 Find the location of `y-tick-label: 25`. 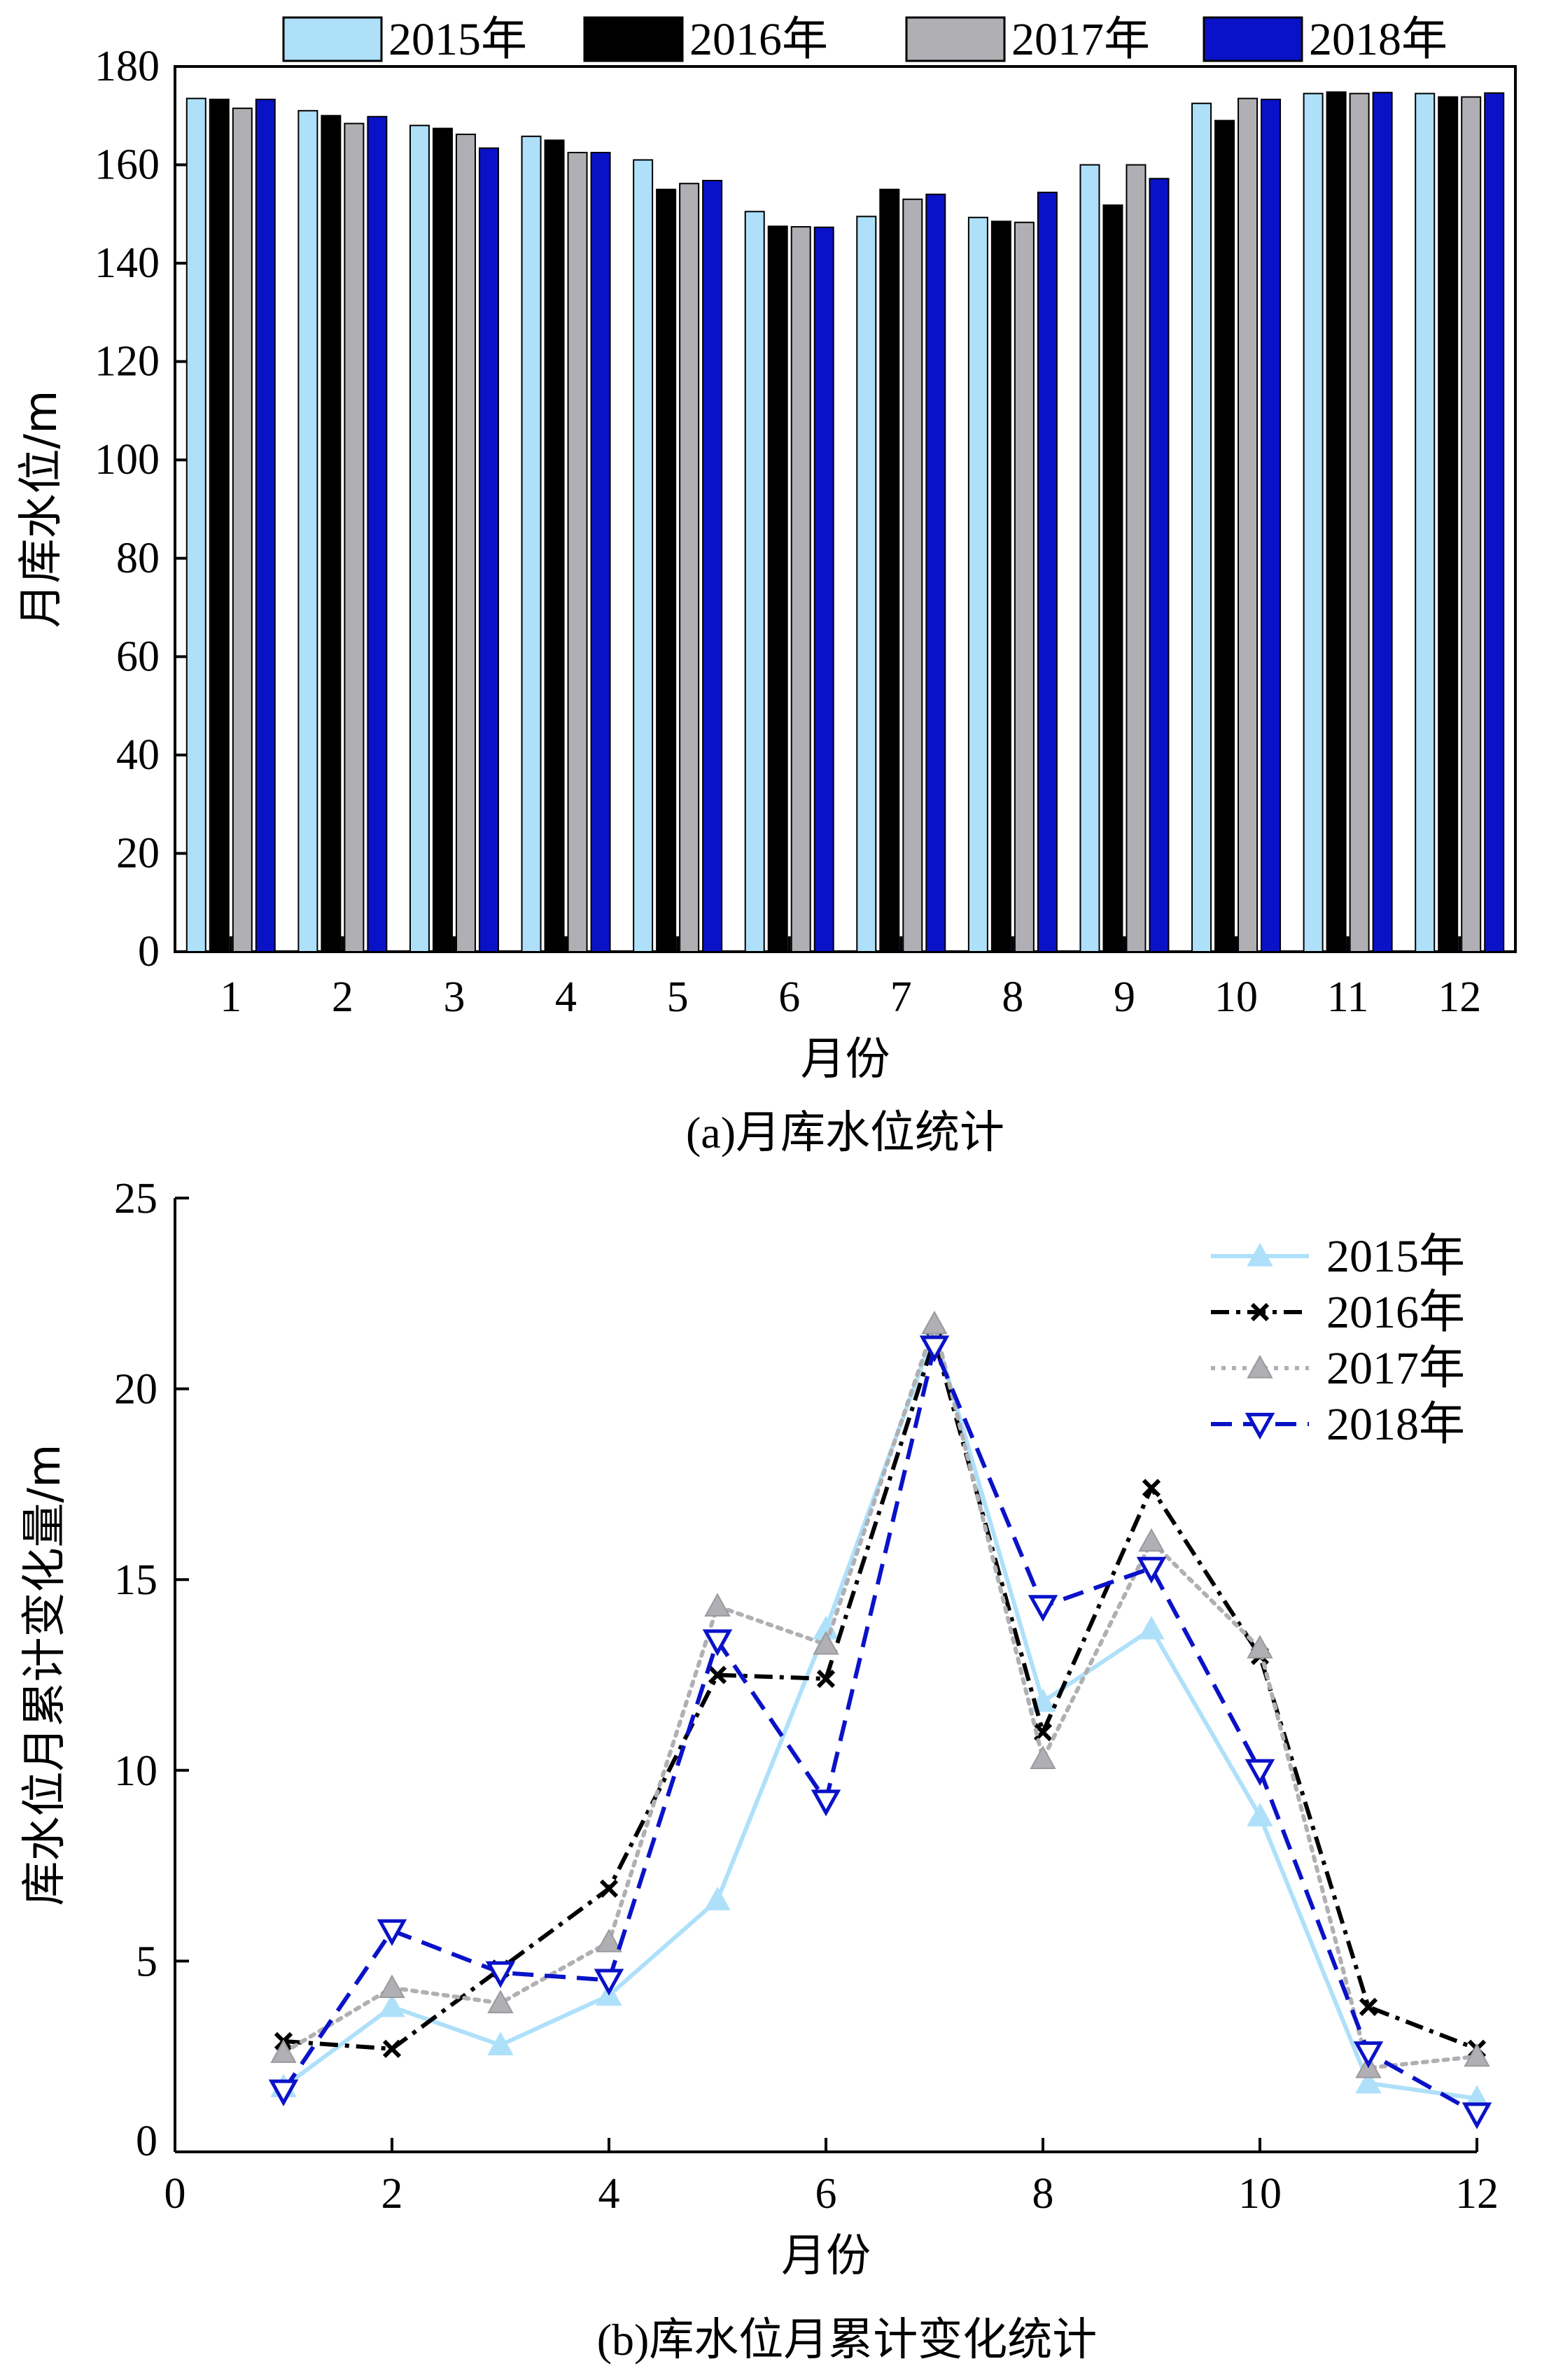

y-tick-label: 25 is located at coordinates (135, 1199).